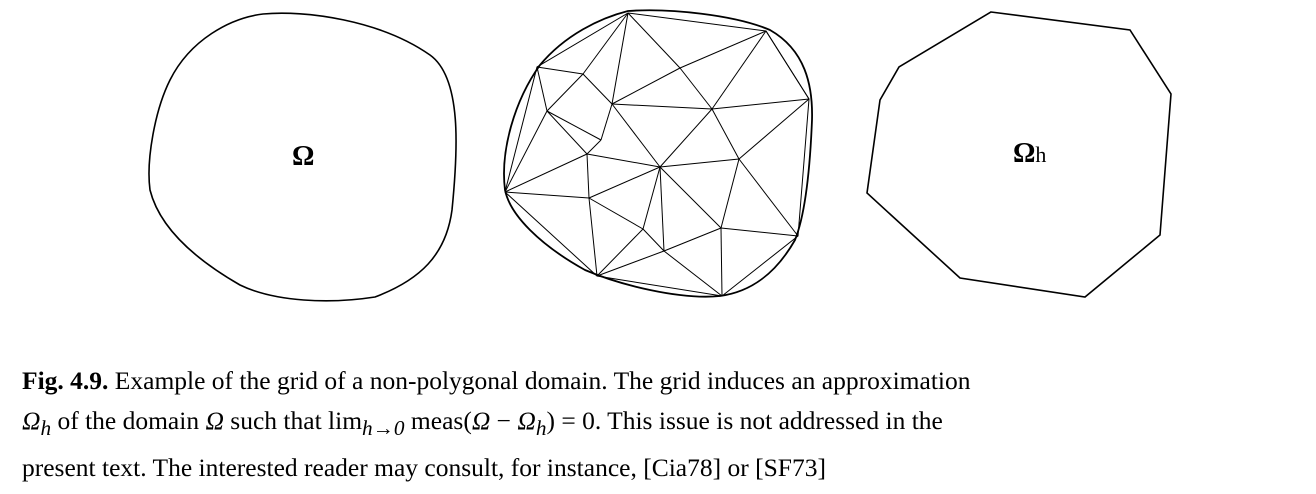  What do you see at coordinates (214, 420) in the screenshot?
I see `caption-omega: Ω` at bounding box center [214, 420].